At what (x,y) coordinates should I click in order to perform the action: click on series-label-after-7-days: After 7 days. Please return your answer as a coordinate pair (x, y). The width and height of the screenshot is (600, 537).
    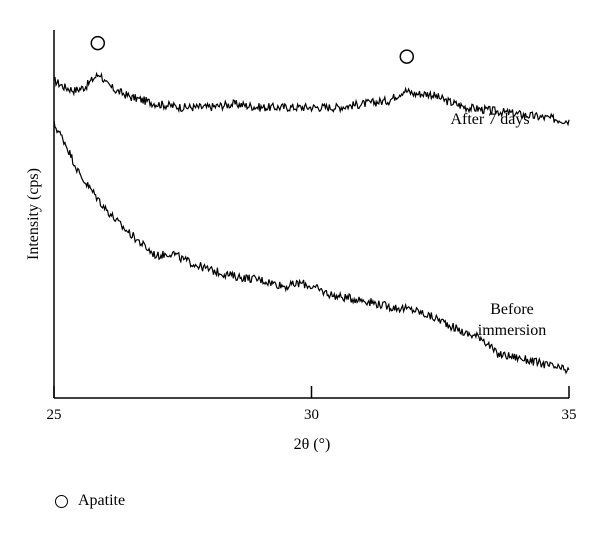
    Looking at the image, I should click on (489, 119).